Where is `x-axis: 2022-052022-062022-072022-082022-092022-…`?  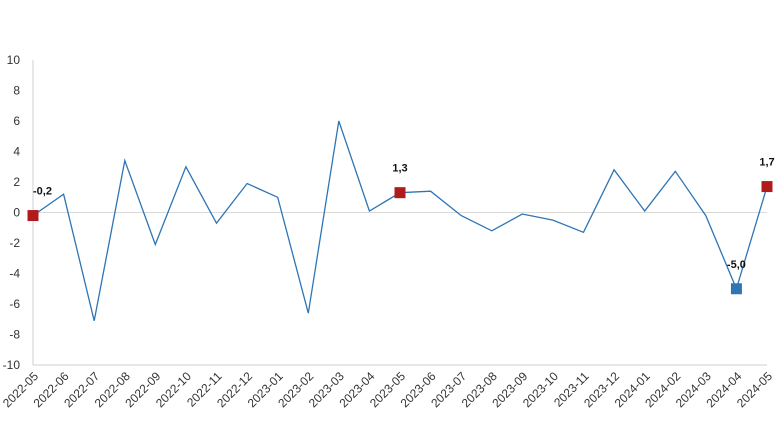
x-axis: 2022-052022-062022-072022-082022-092022-… is located at coordinates (387, 387).